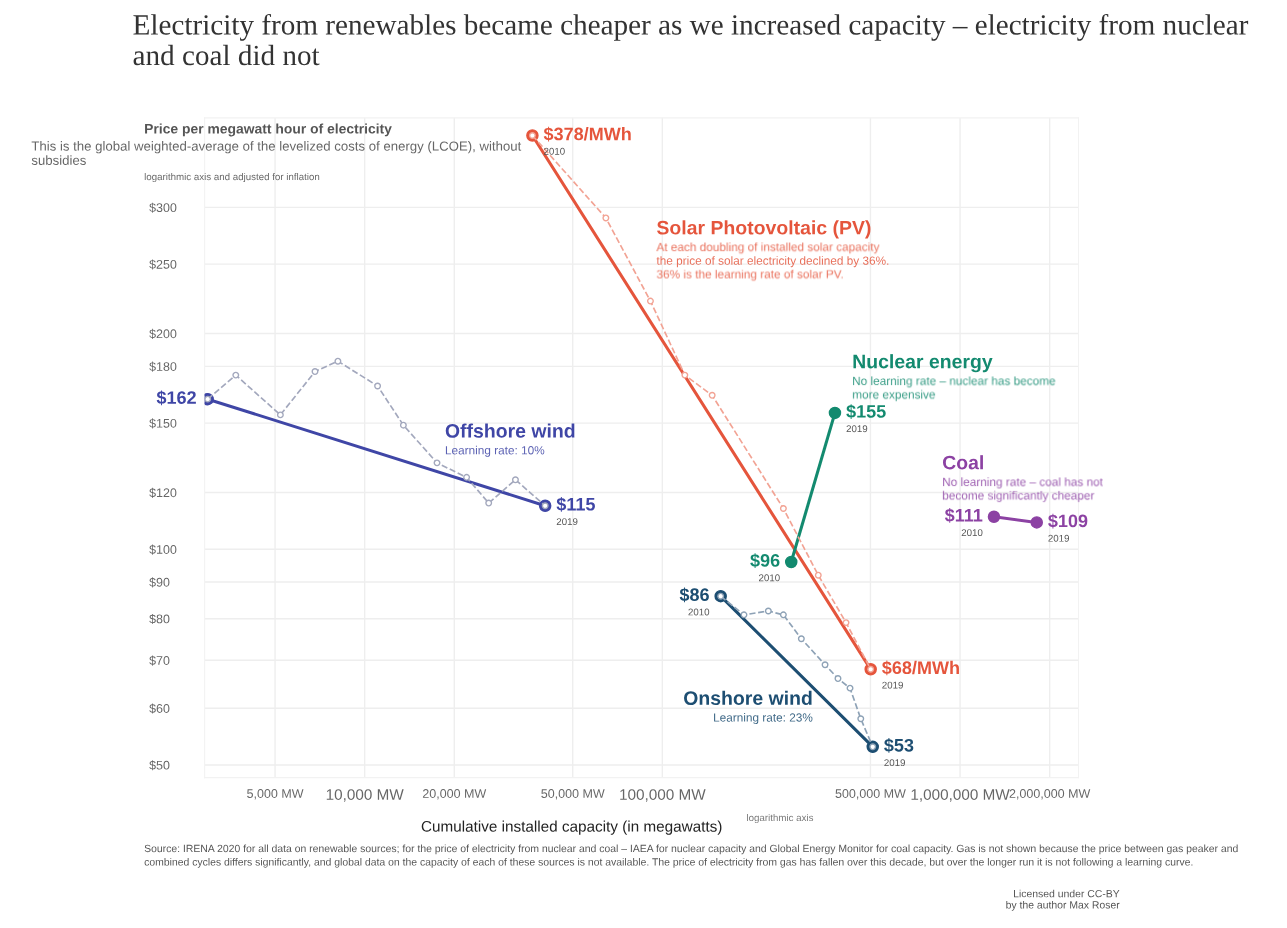  What do you see at coordinates (587, 134) in the screenshot?
I see `data-label: $378/MWh` at bounding box center [587, 134].